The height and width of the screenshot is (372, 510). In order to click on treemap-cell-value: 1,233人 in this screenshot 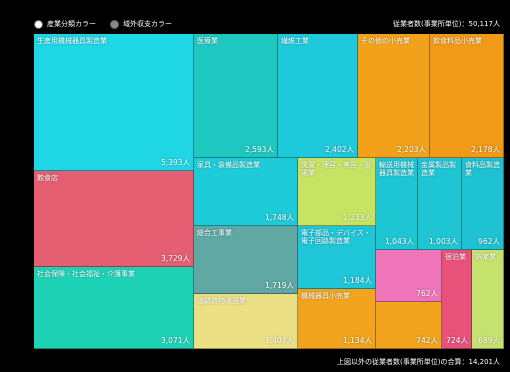, I will do `click(357, 217)`.